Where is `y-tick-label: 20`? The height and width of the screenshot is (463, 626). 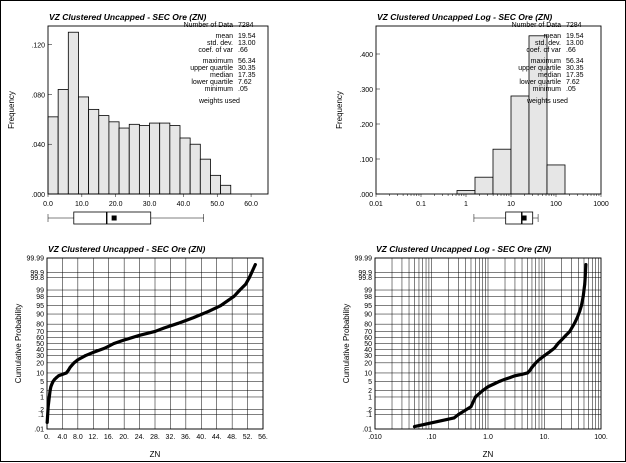 y-tick-label: 20 is located at coordinates (368, 363).